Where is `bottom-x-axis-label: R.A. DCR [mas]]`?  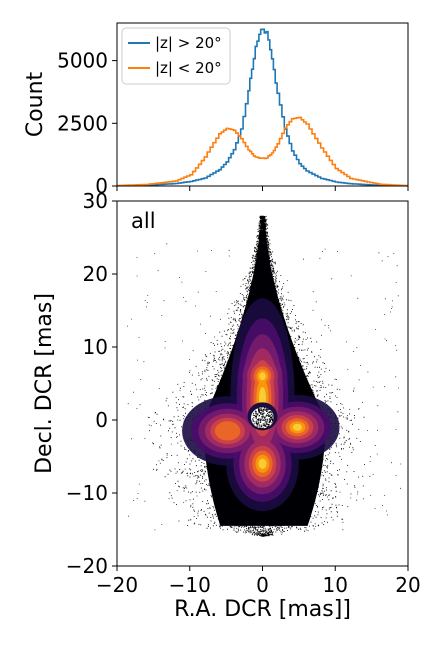
bottom-x-axis-label: R.A. DCR [mas]] is located at coordinates (262, 609).